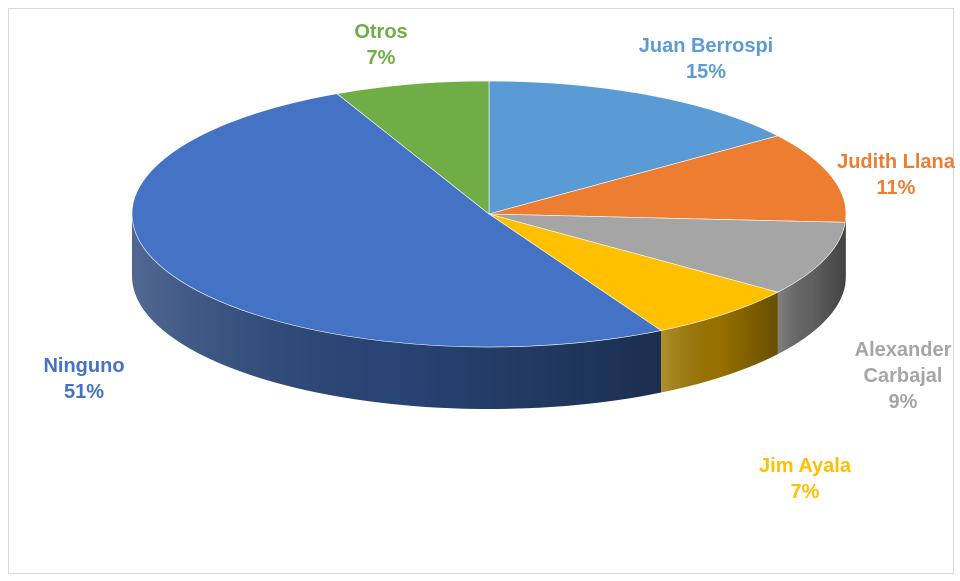 The height and width of the screenshot is (581, 960). What do you see at coordinates (706, 46) in the screenshot?
I see `data-label-name: Juan Berrospi` at bounding box center [706, 46].